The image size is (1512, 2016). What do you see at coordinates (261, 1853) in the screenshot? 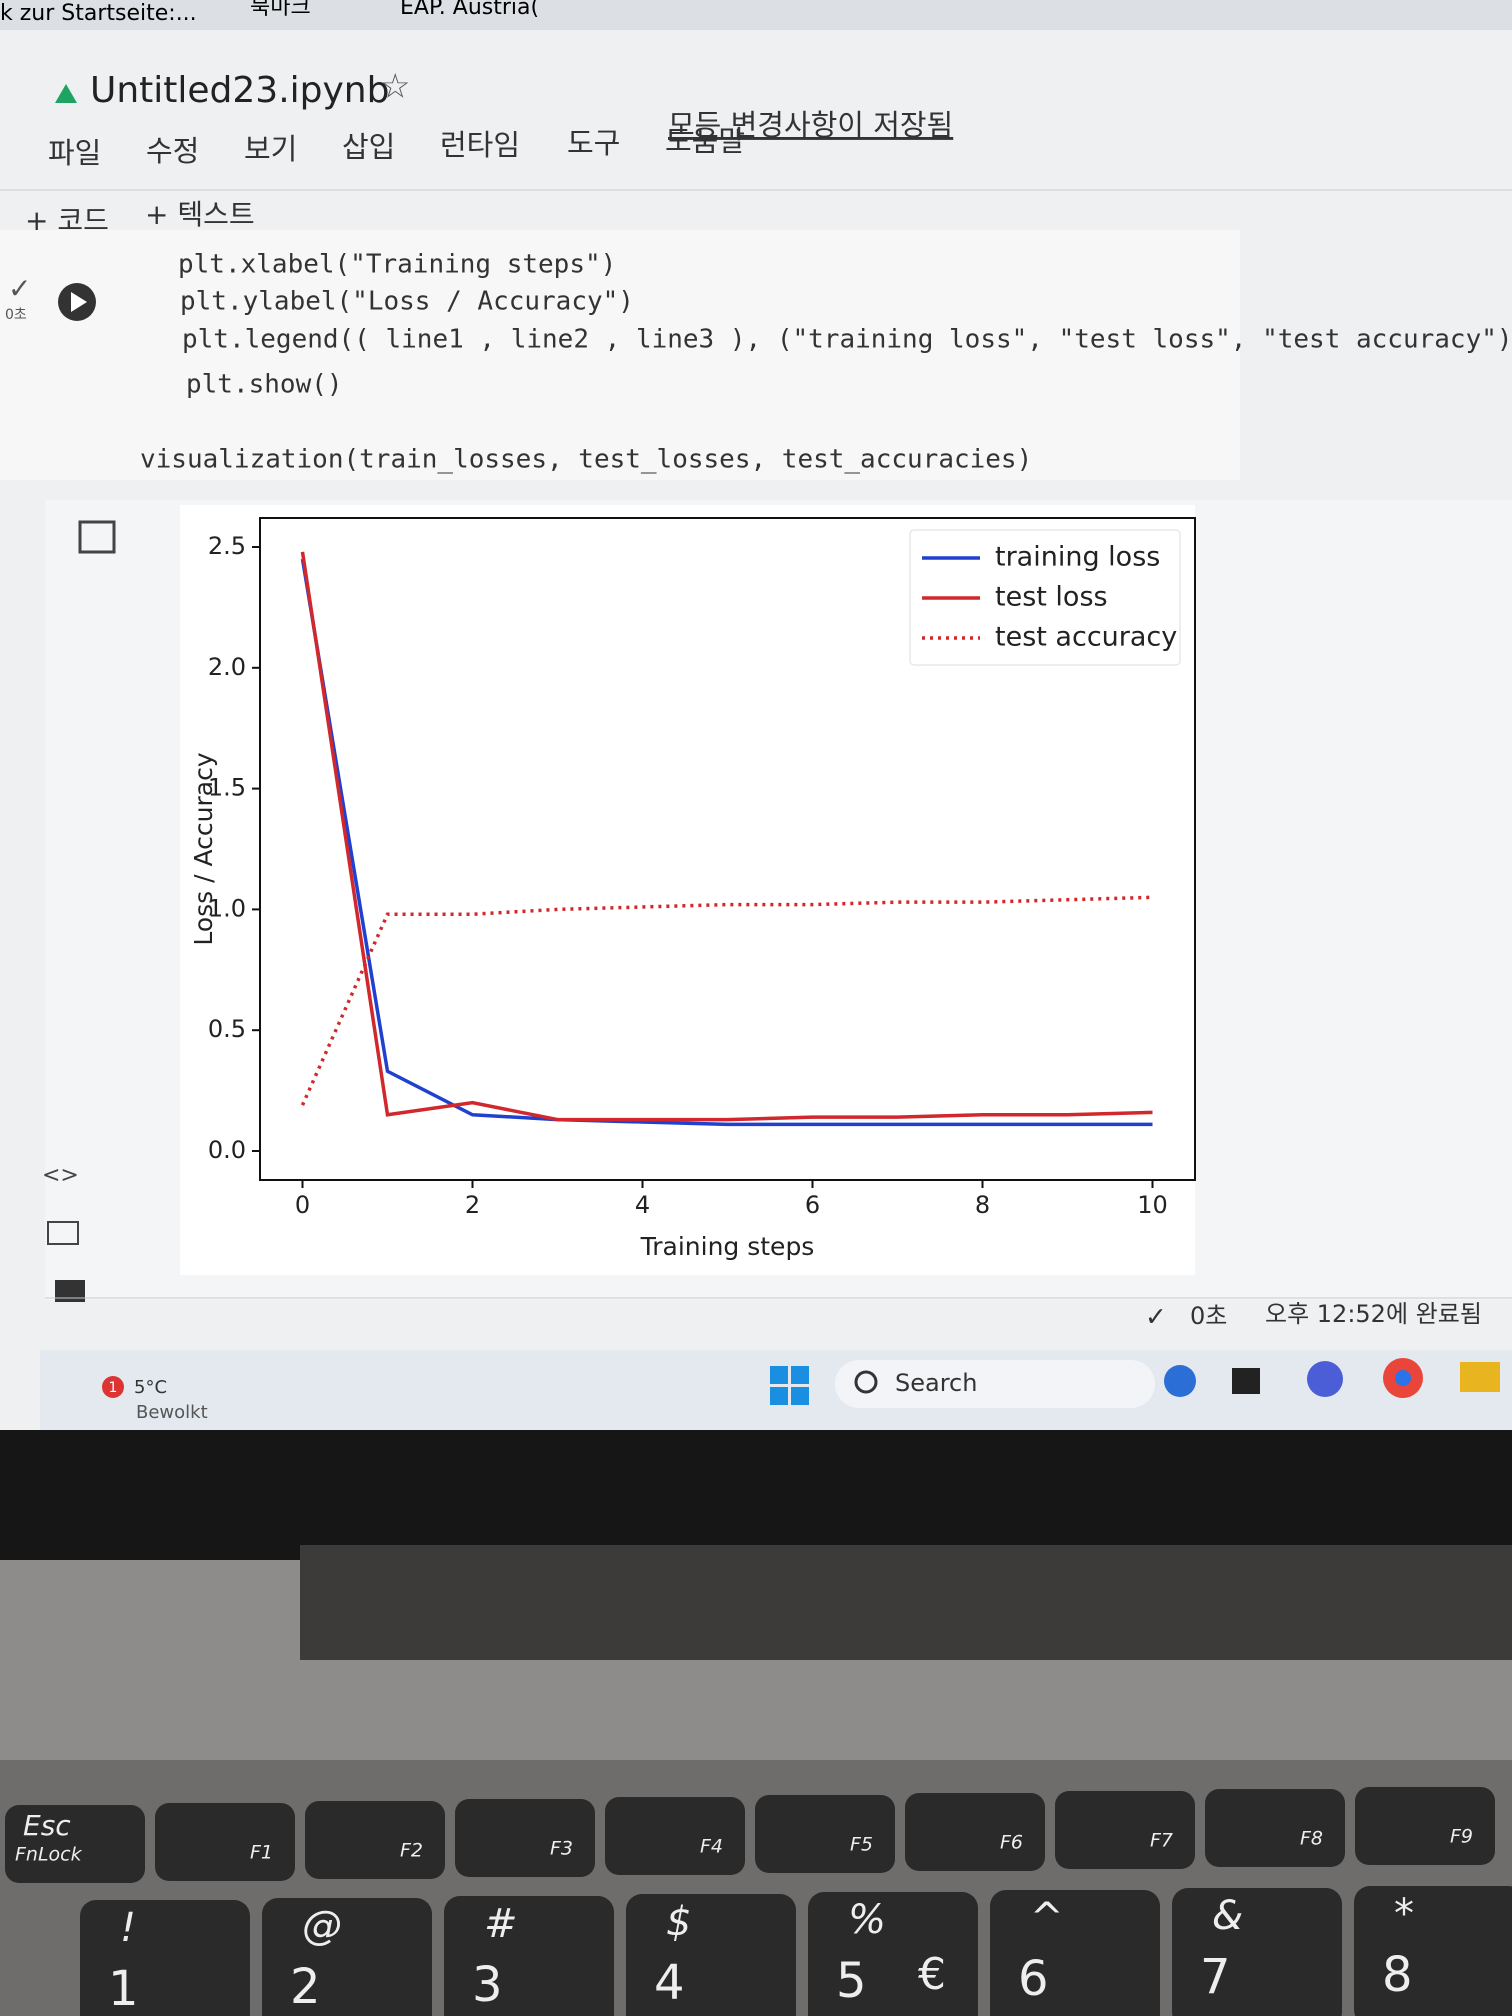
I see `key-label: F1` at bounding box center [261, 1853].